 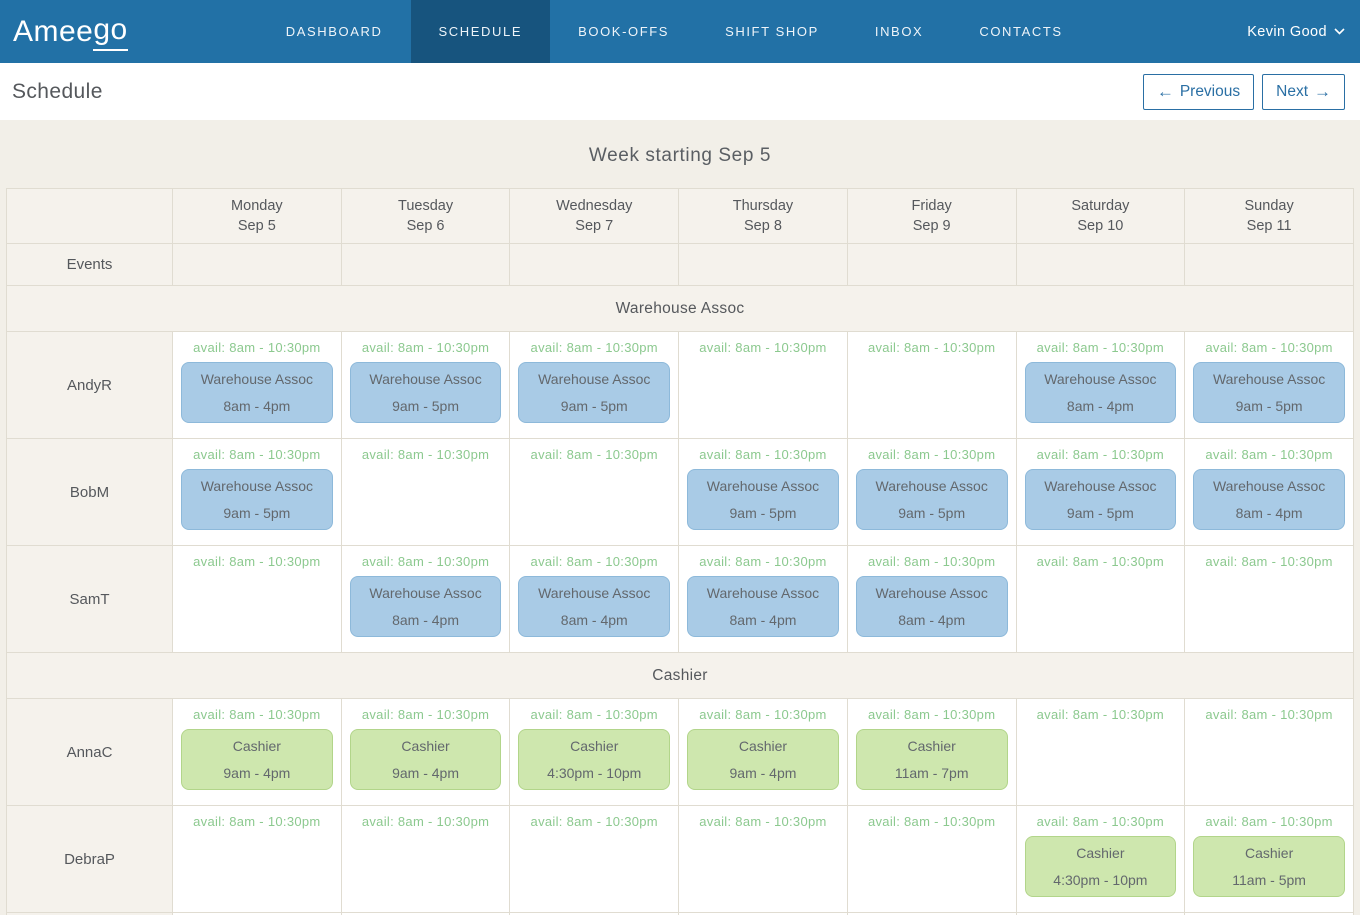 What do you see at coordinates (763, 385) in the screenshot?
I see `schedule-cell-andyr-thursday: avail: 8am - 10:30pm` at bounding box center [763, 385].